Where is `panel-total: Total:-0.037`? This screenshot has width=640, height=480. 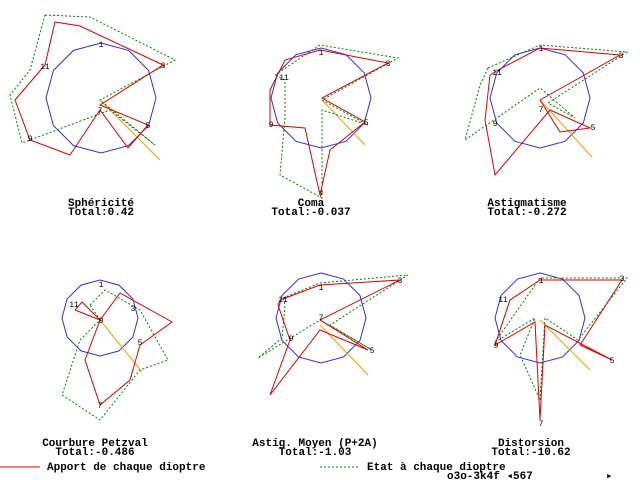
panel-total: Total:-0.037 is located at coordinates (310, 213).